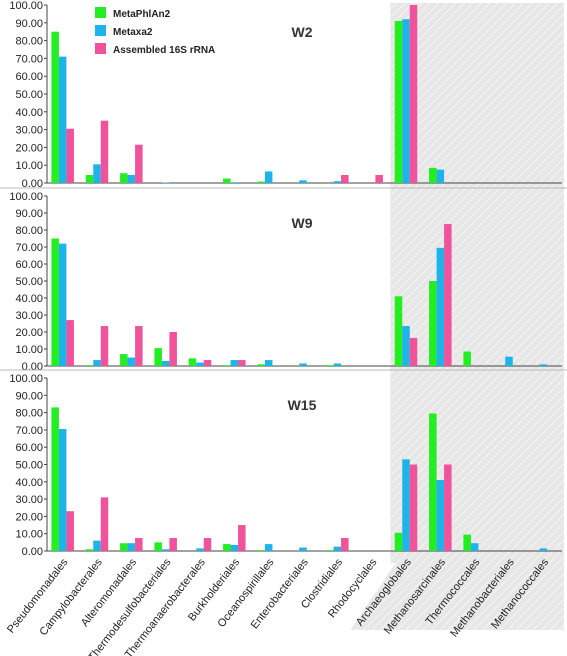 The width and height of the screenshot is (567, 656). Describe the element at coordinates (155, 31) in the screenshot. I see `legend: MetaPhlAn2 Metaxa2 Assembled 16S rRNA` at that location.